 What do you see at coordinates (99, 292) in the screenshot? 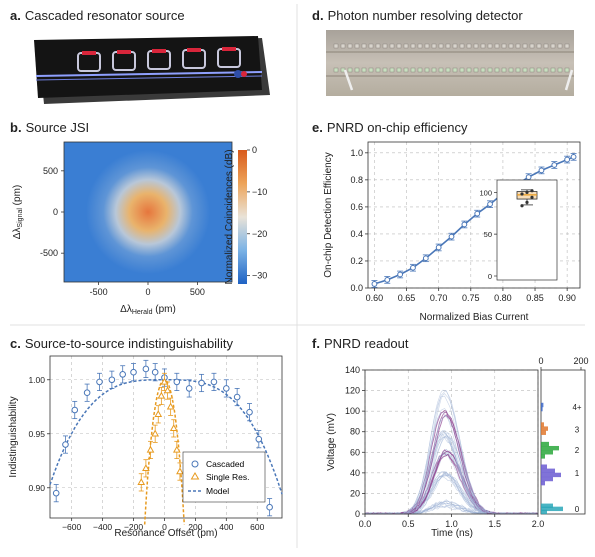
I see `jsi-xtick-label: -500` at bounding box center [99, 292].